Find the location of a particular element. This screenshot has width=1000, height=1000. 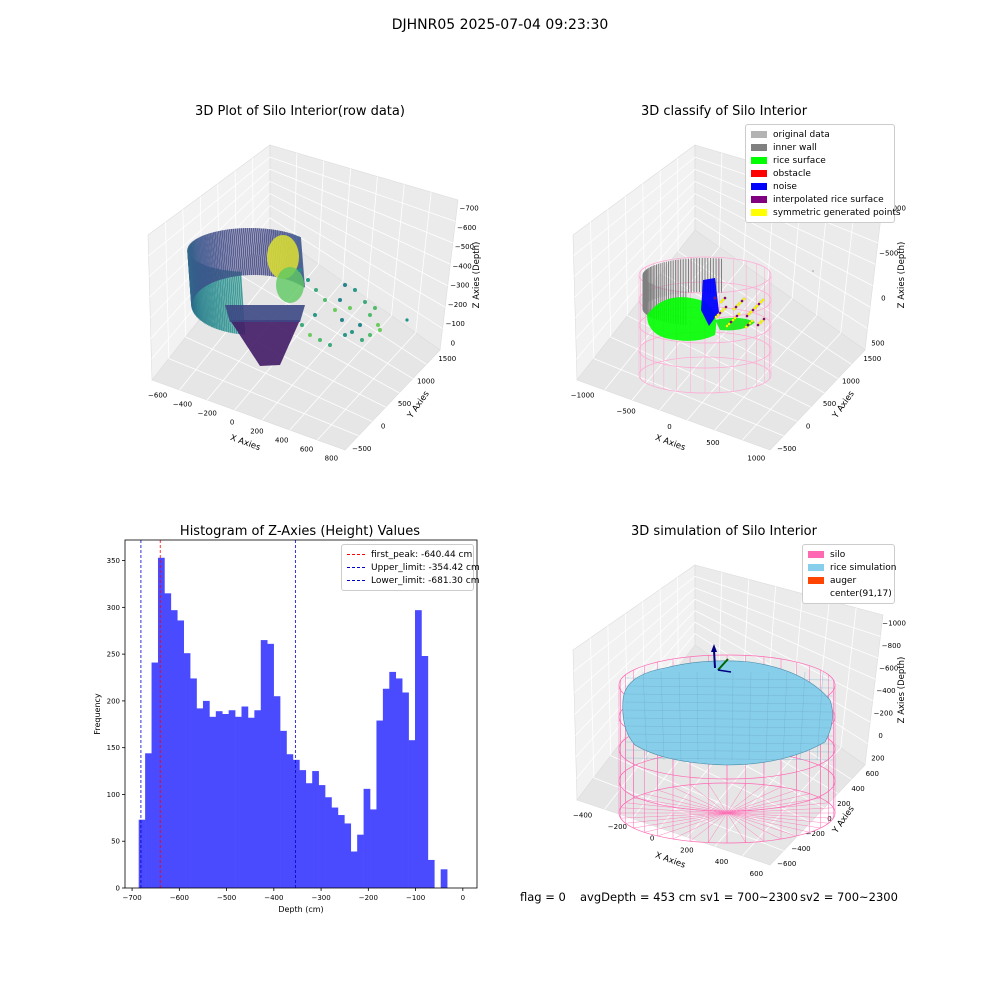

sv2-text: sv2 = 700~2300 is located at coordinates (849, 897).